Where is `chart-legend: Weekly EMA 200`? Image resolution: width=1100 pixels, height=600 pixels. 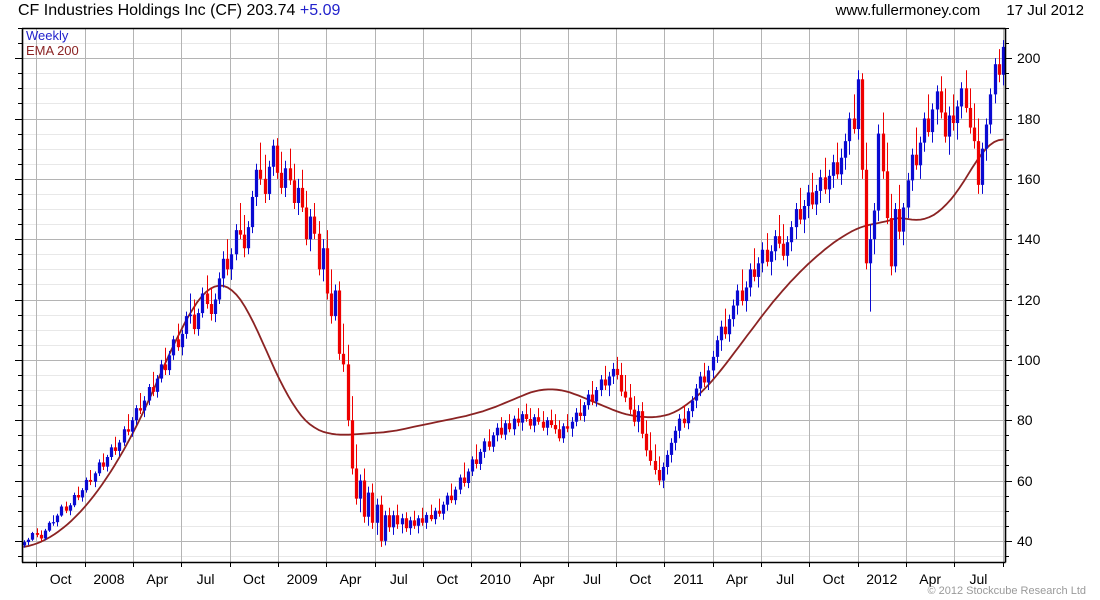
chart-legend: Weekly EMA 200 is located at coordinates (52, 43).